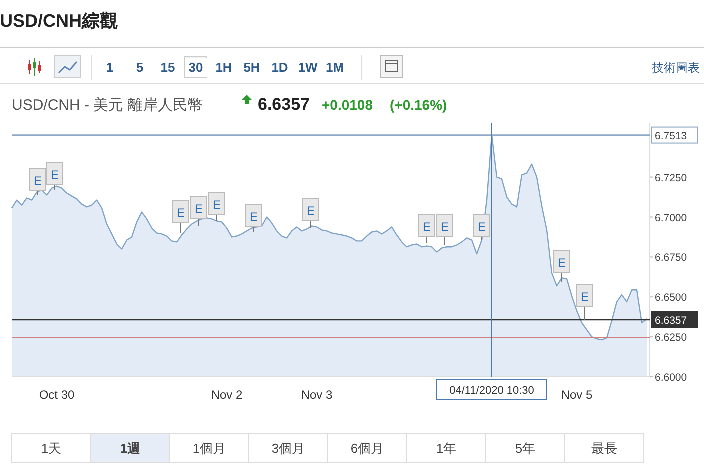  What do you see at coordinates (367, 448) in the screenshot?
I see `text: 6個月` at bounding box center [367, 448].